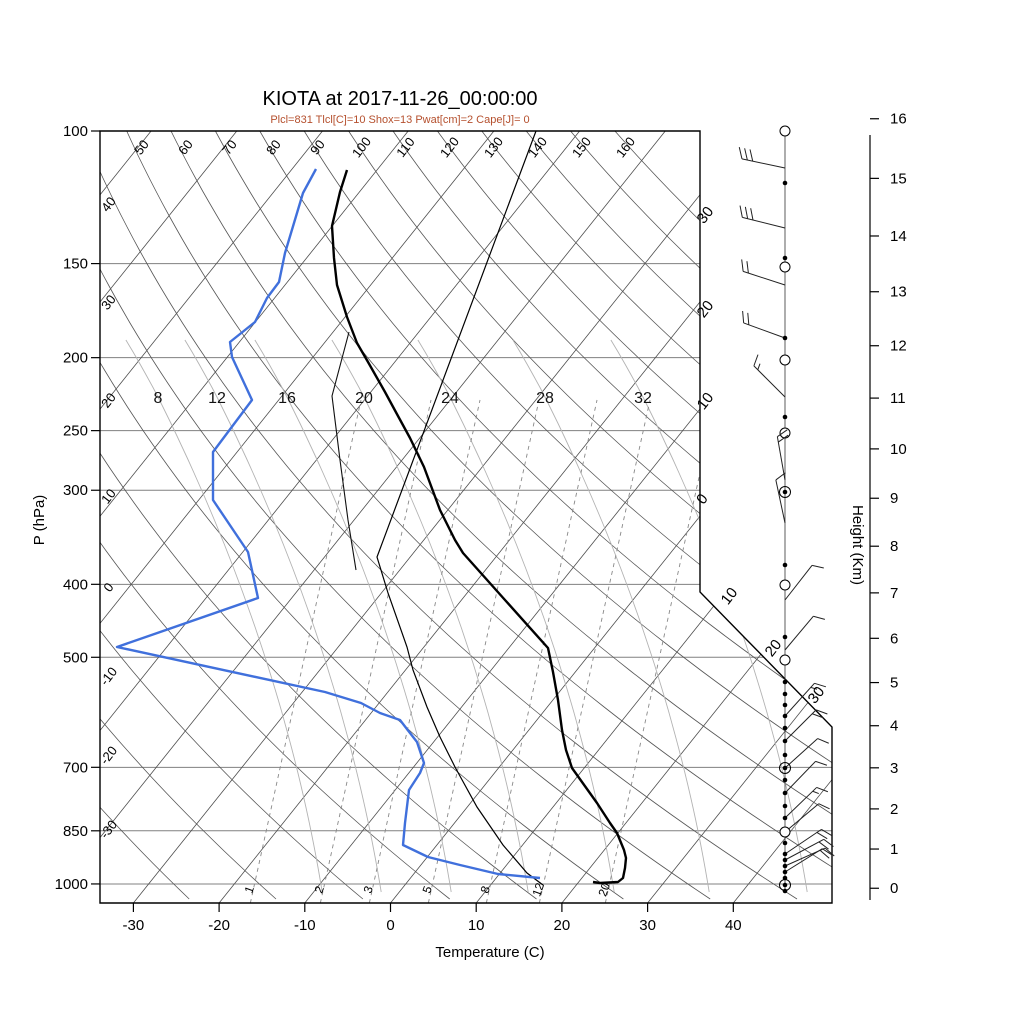 The width and height of the screenshot is (1024, 1024). I want to click on svg-text: P (hPa), so click(39, 520).